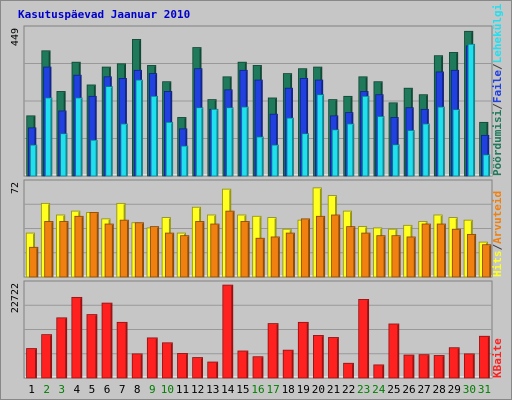 This screenshot has width=512, height=400. What do you see at coordinates (15, 37) in the screenshot?
I see `panel-1-max-label: 449` at bounding box center [15, 37].